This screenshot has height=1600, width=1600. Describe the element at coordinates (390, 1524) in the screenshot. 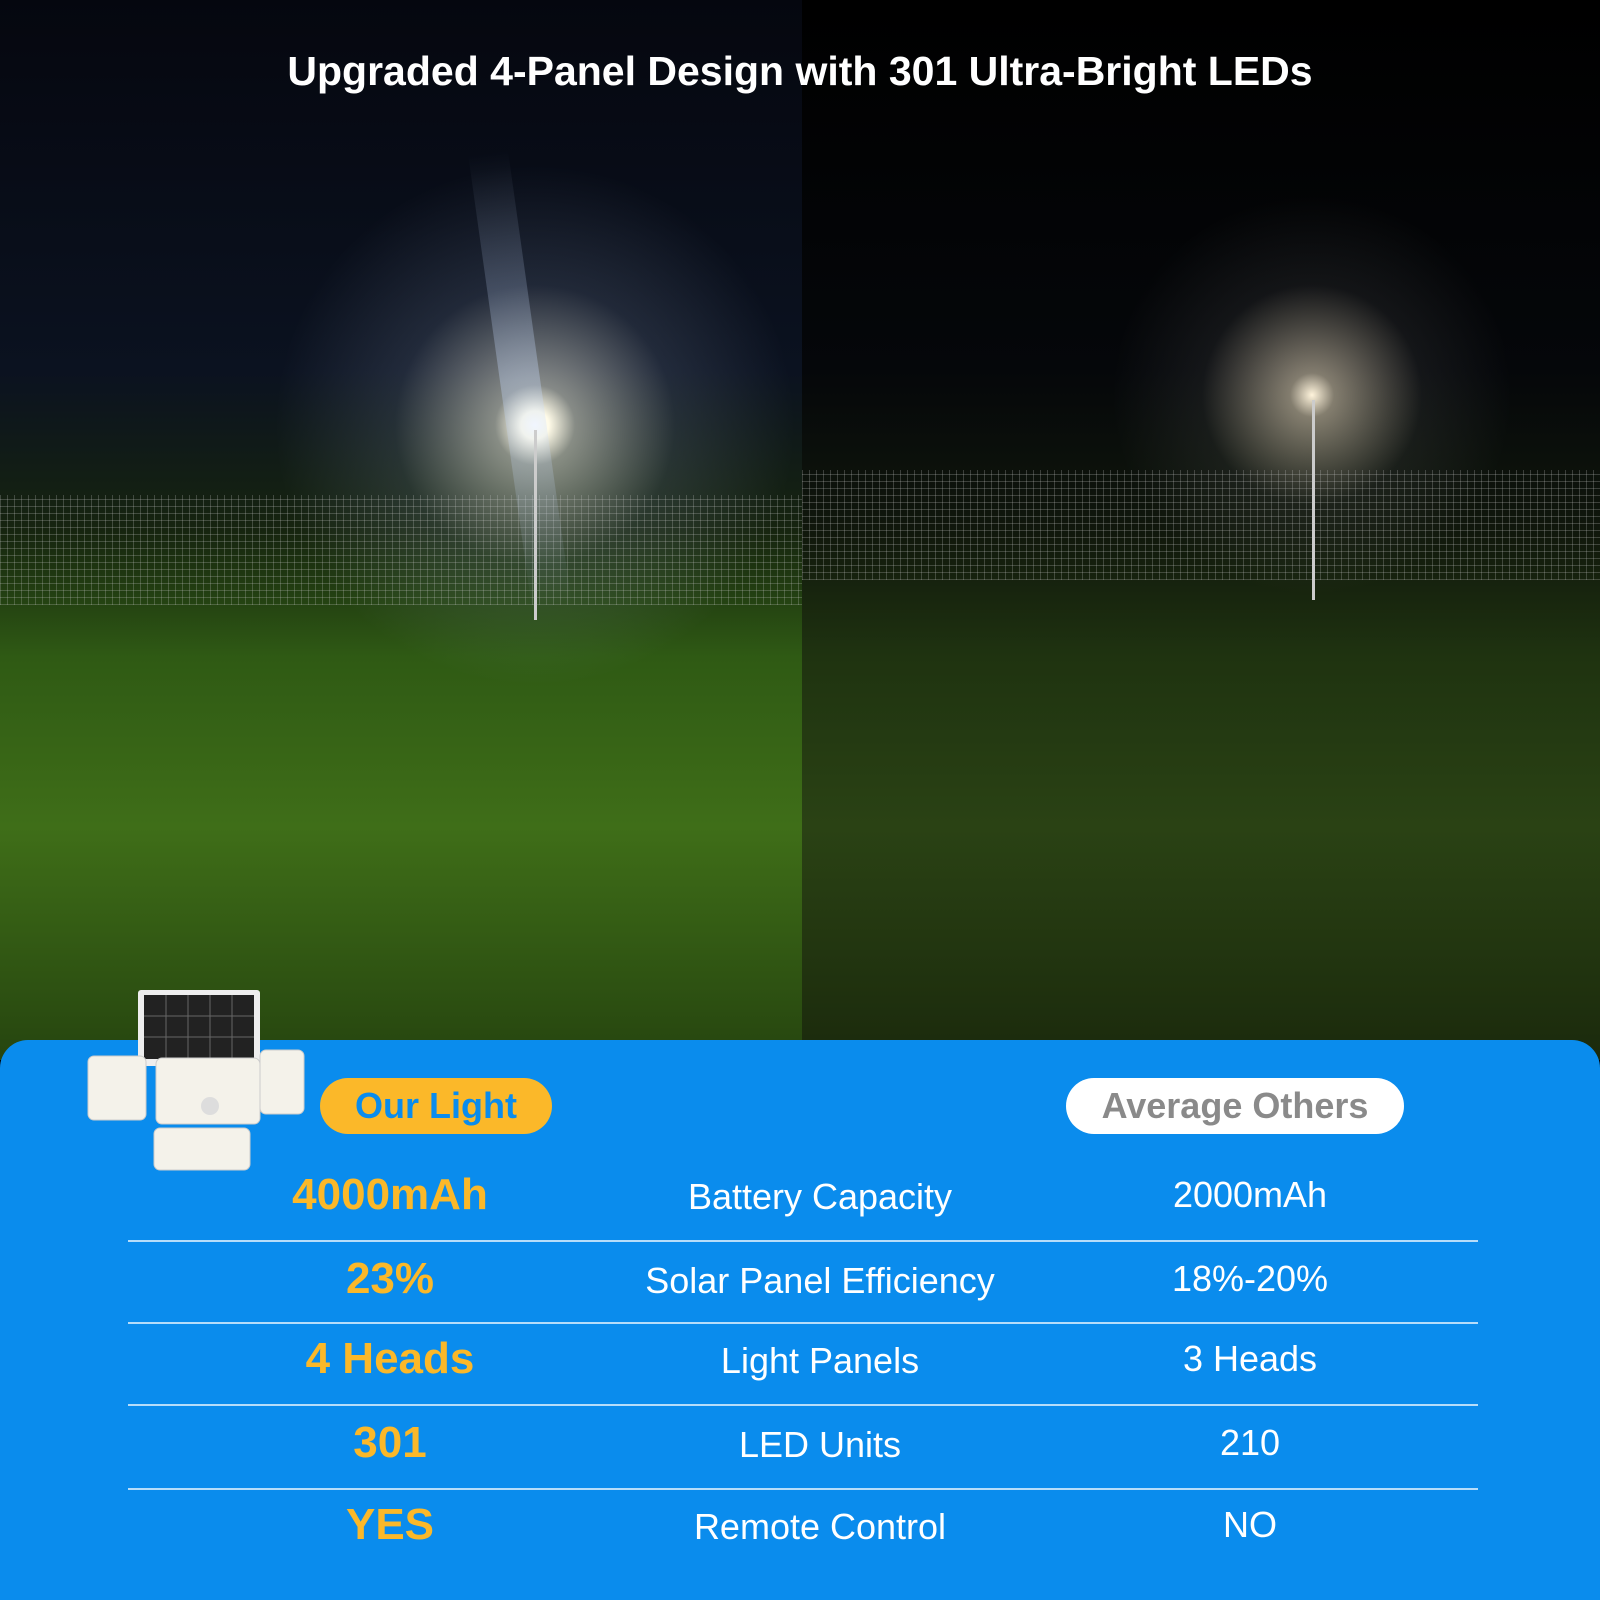

I see `our-value: YES` at that location.